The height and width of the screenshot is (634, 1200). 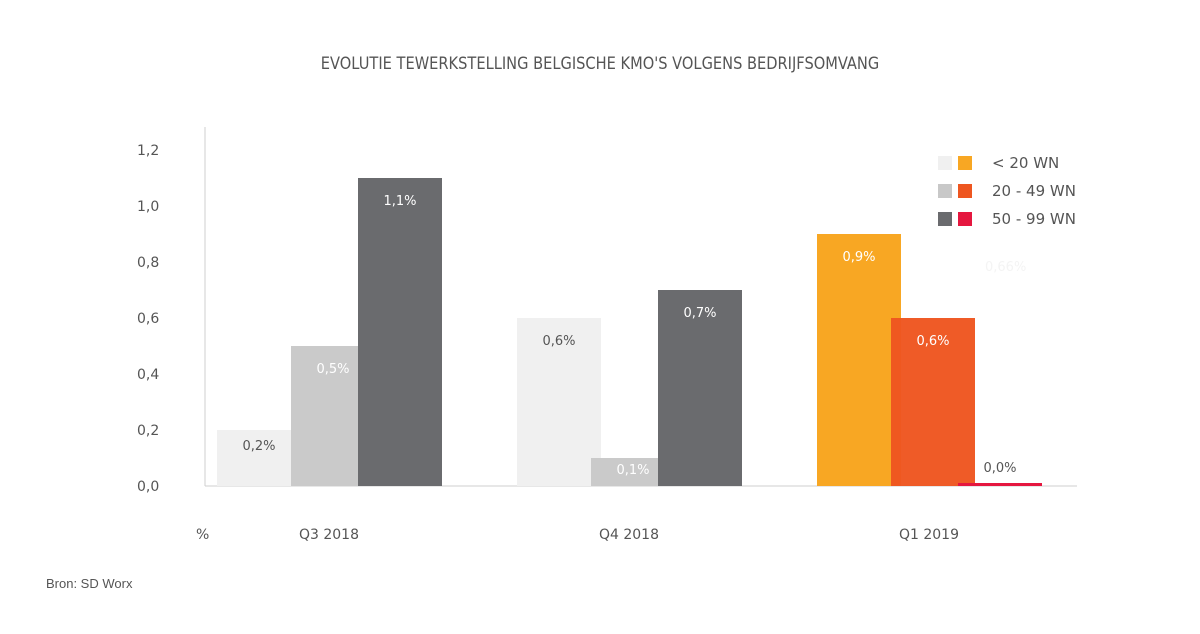 I want to click on bar-q4-2018-s1, so click(x=559, y=402).